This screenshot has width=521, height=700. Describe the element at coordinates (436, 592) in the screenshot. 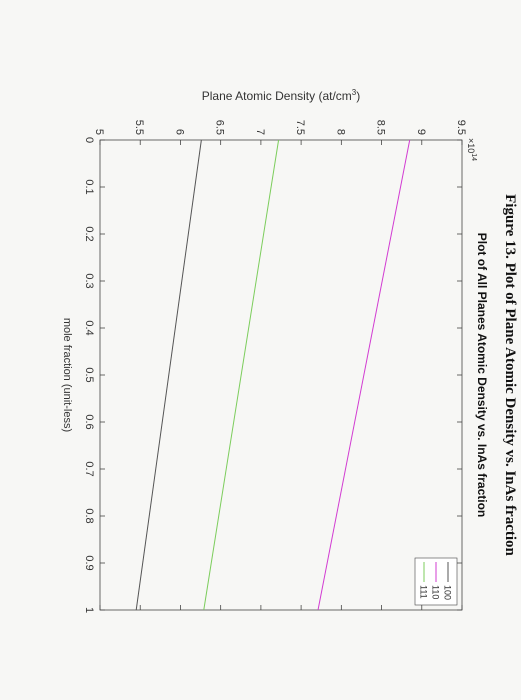

I see `legend-label: 110` at that location.